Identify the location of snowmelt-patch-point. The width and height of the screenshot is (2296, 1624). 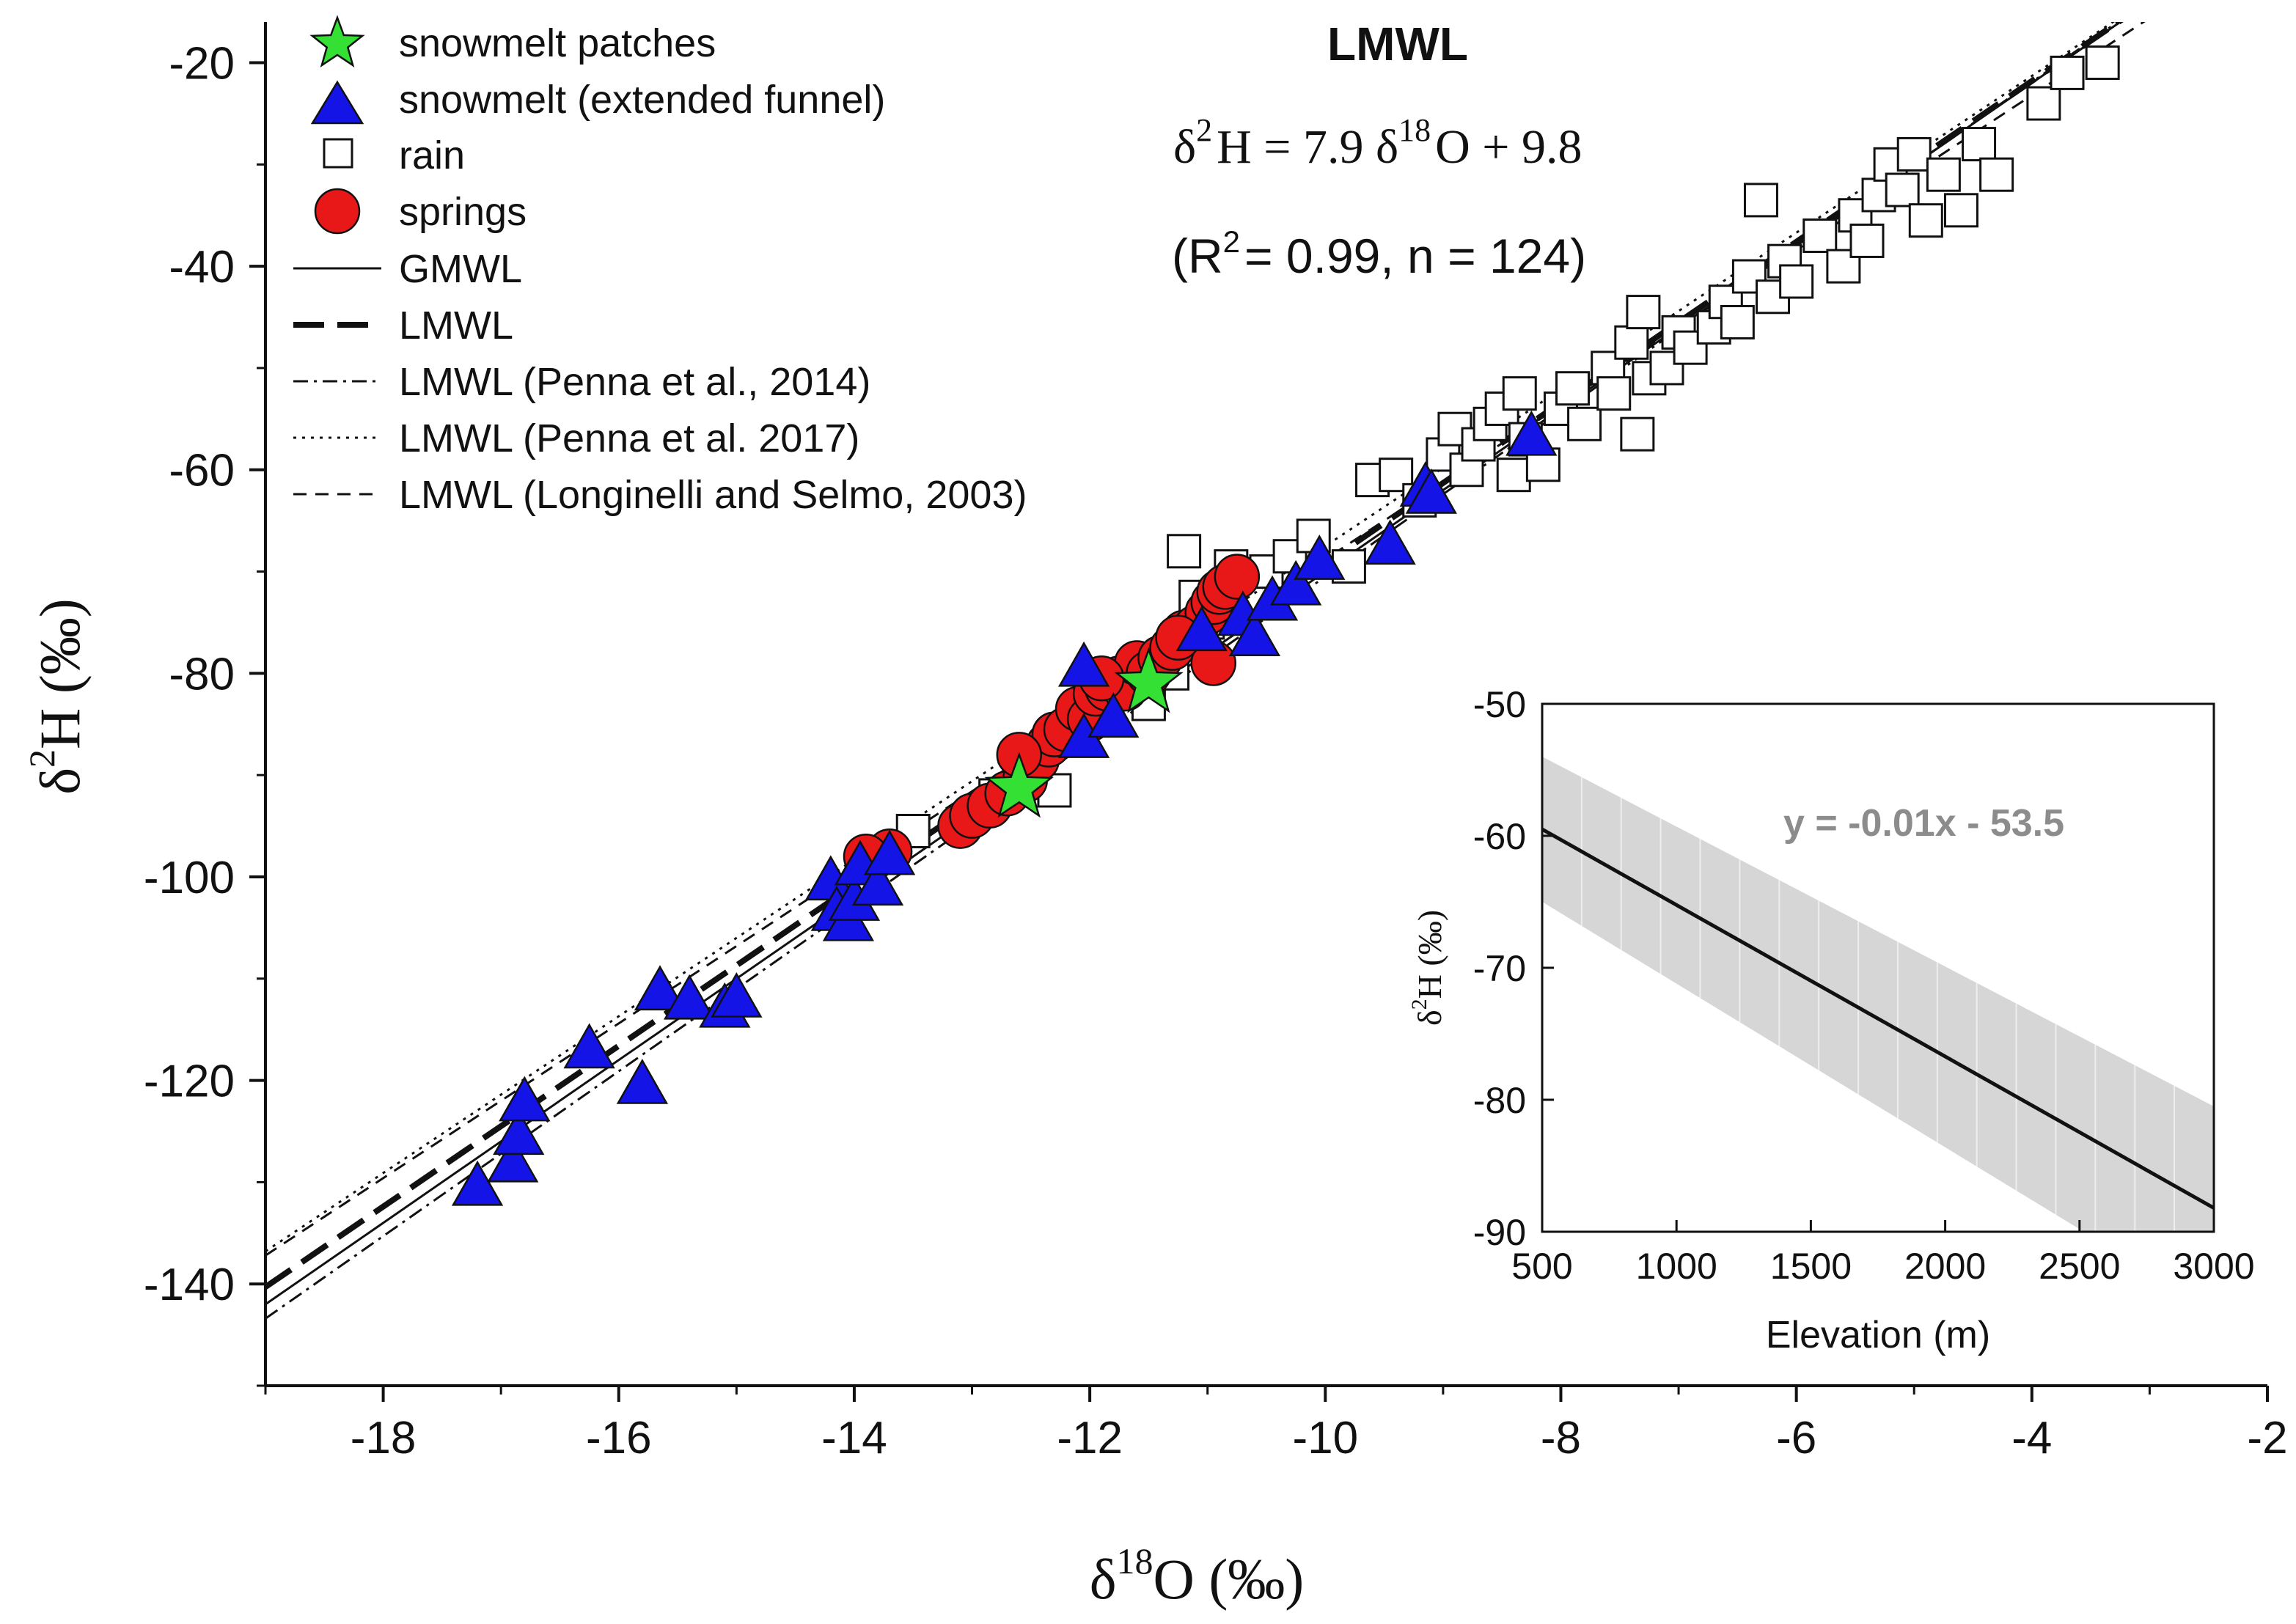
(1149, 680).